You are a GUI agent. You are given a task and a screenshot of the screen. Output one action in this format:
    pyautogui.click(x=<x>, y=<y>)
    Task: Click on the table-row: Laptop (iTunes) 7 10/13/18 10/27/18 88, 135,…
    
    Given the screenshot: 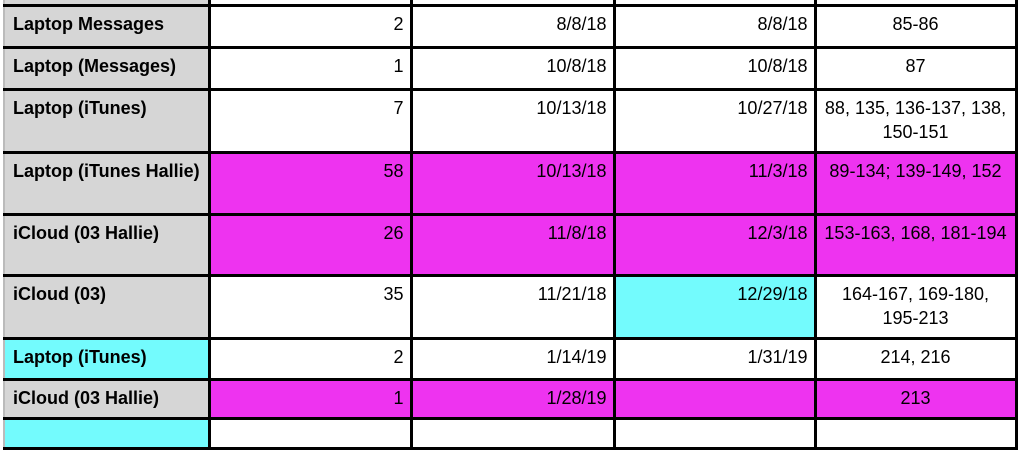 What is the action you would take?
    pyautogui.click(x=510, y=121)
    